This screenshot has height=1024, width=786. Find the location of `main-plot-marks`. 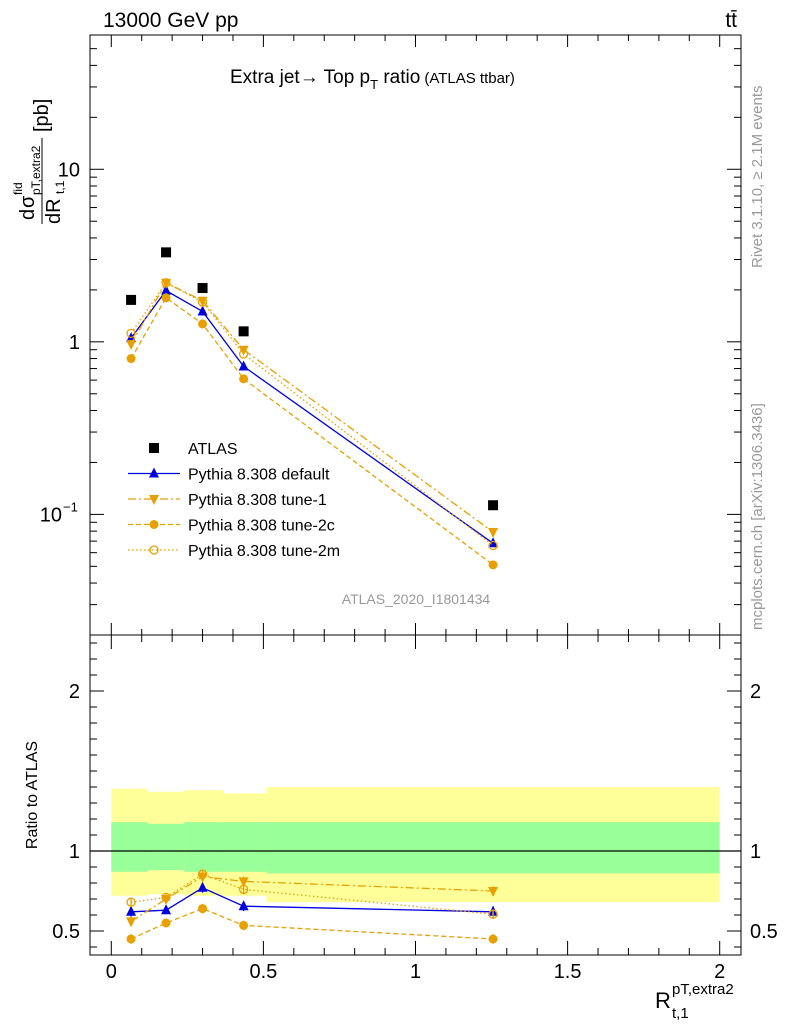

main-plot-marks is located at coordinates (312, 408).